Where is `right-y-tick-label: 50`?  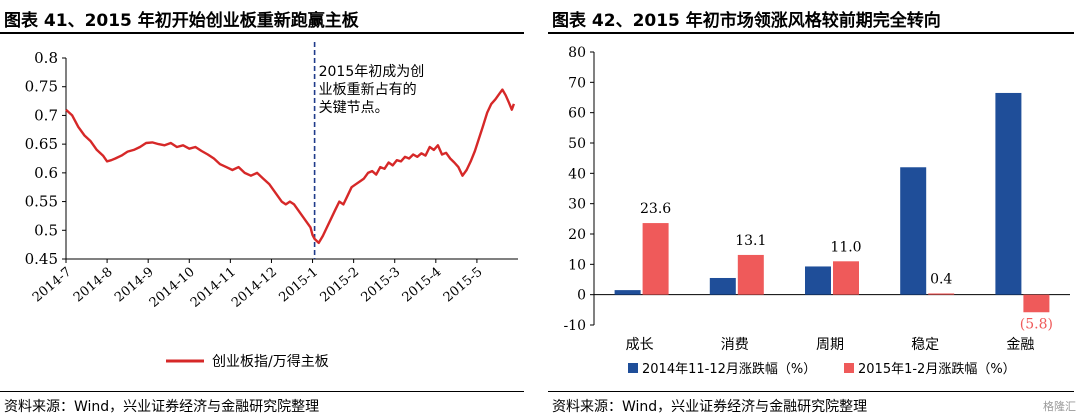
right-y-tick-label: 50 is located at coordinates (577, 144).